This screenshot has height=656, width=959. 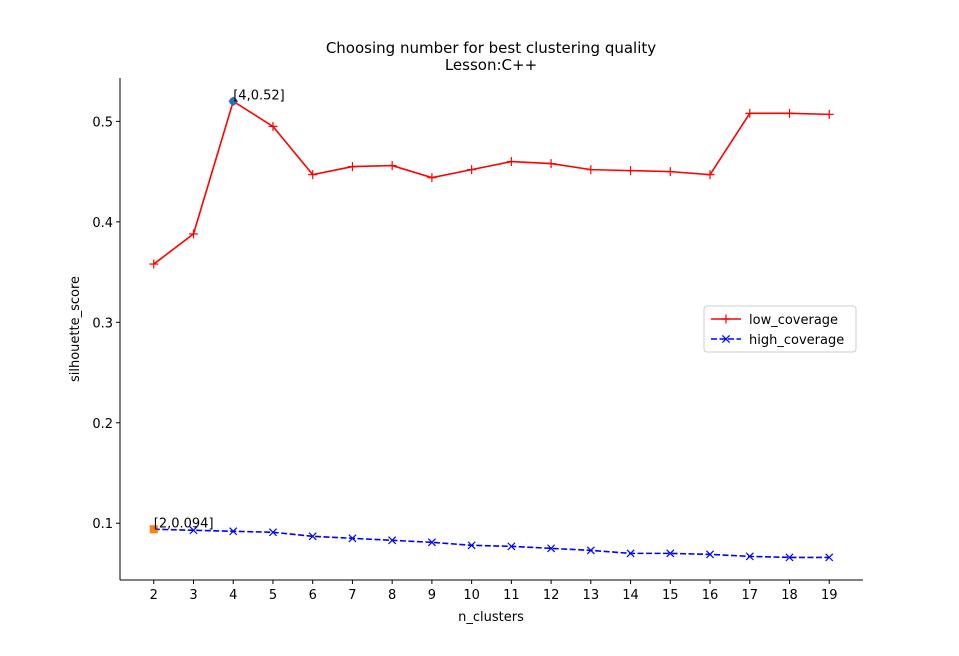 I want to click on x-tick-label: 4, so click(x=233, y=595).